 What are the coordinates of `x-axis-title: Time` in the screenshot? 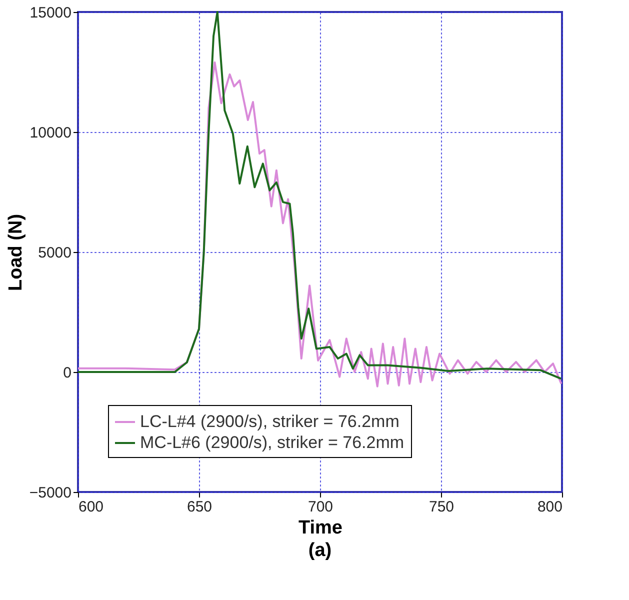 It's located at (320, 528).